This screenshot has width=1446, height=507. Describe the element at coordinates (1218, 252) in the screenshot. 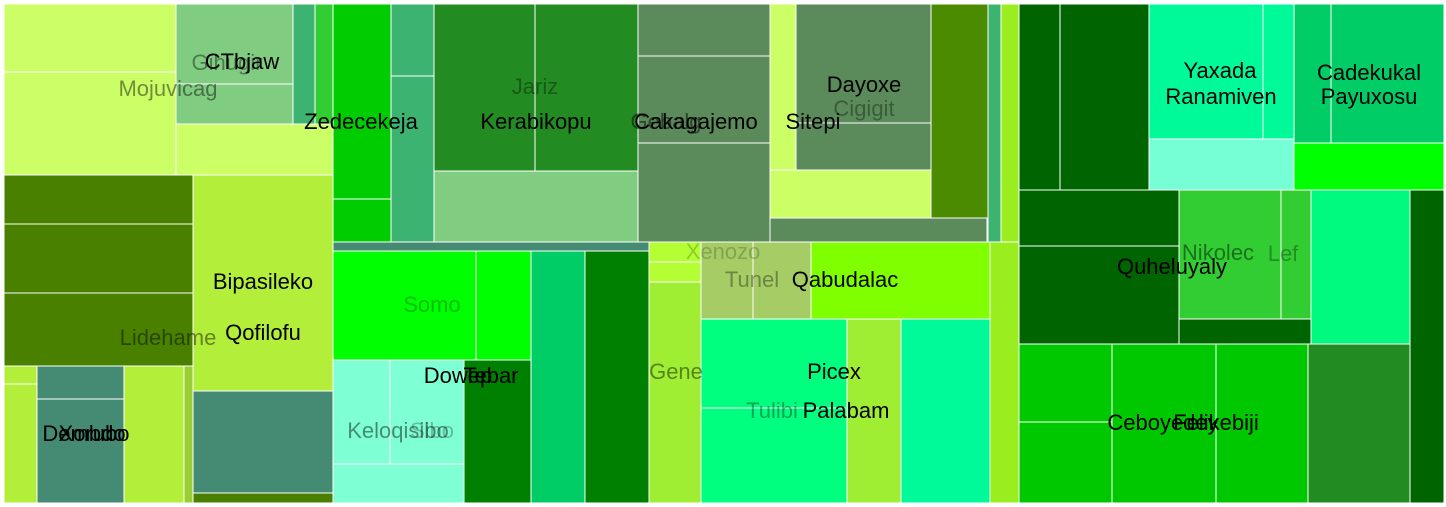

I see `tile-label: Nikolec` at that location.